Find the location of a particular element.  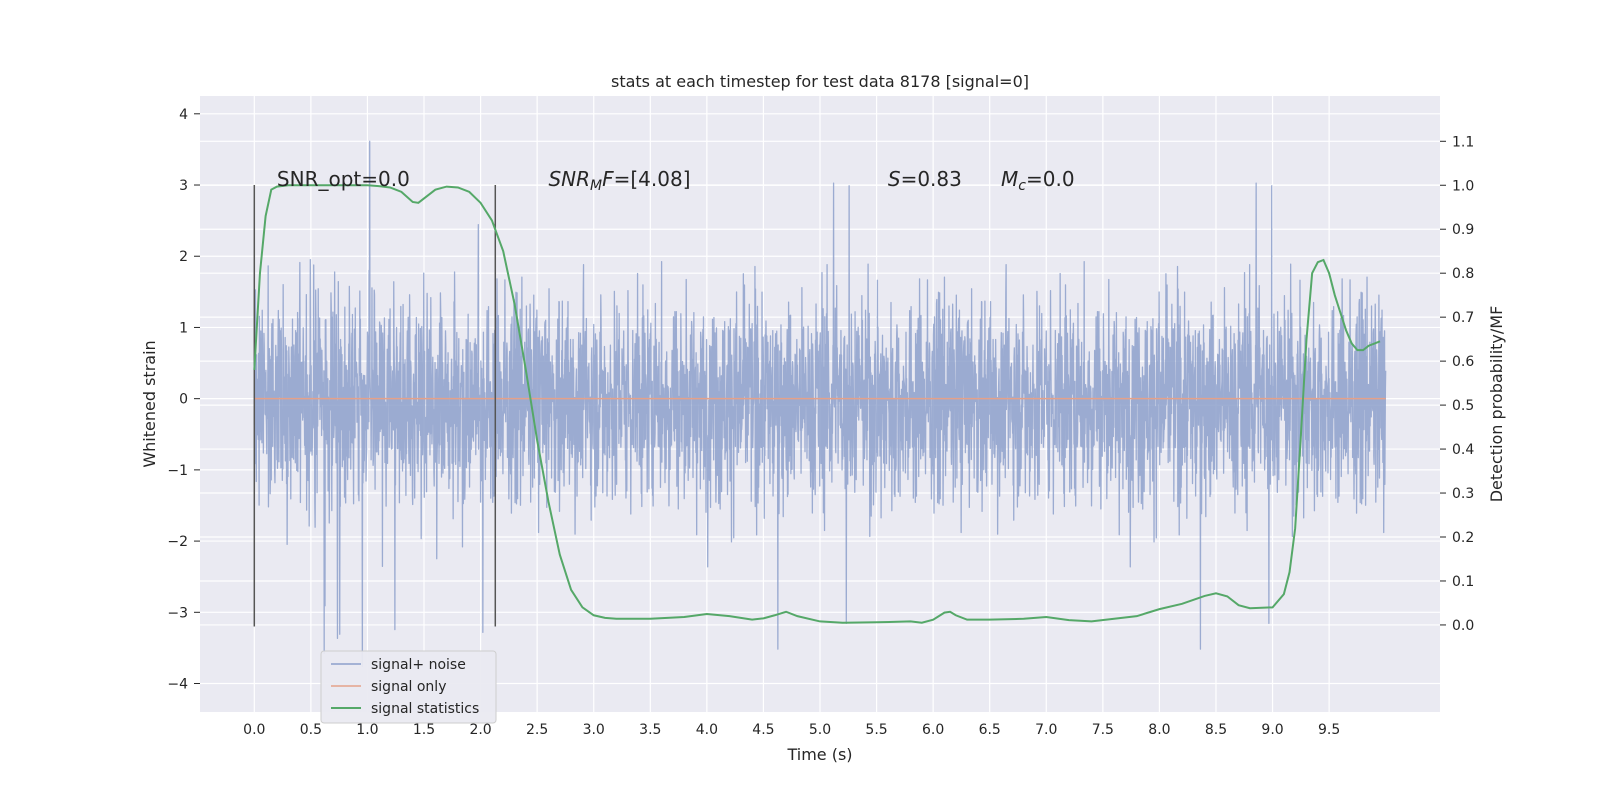

legend-box is located at coordinates (408, 687).